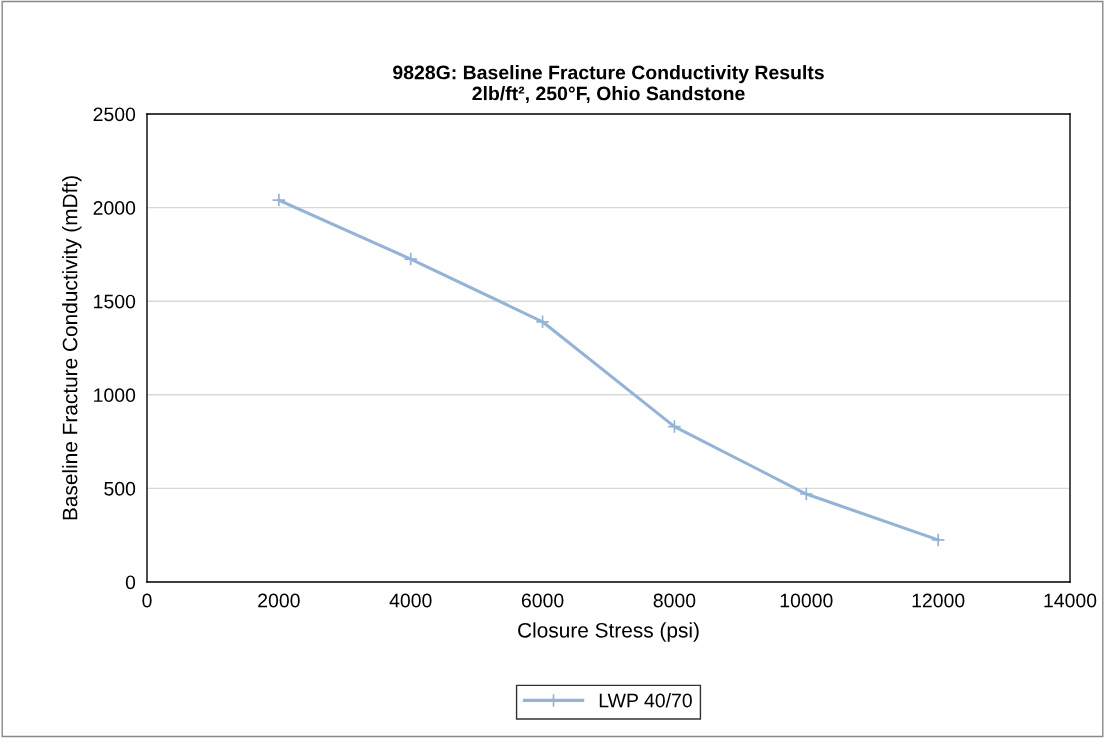  What do you see at coordinates (130, 582) in the screenshot?
I see `y-tick-label: 0` at bounding box center [130, 582].